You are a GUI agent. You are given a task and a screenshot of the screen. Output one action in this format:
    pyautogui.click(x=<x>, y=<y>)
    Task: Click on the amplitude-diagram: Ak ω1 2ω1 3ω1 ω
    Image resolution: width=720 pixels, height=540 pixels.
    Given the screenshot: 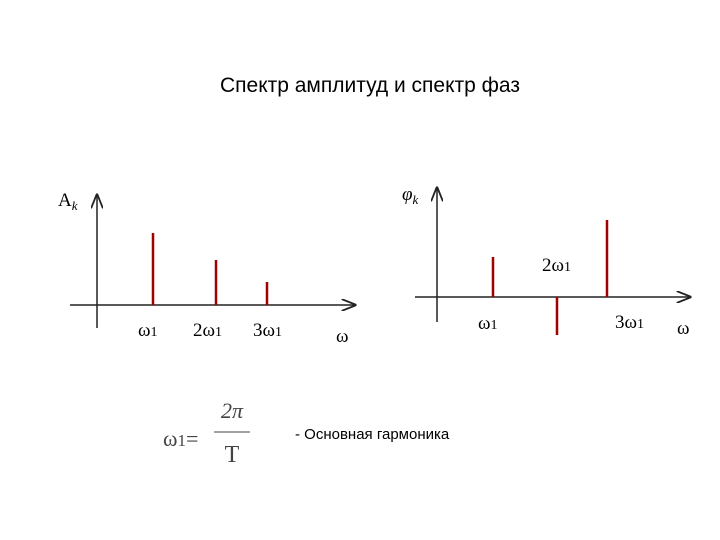 What is the action you would take?
    pyautogui.click(x=206, y=268)
    